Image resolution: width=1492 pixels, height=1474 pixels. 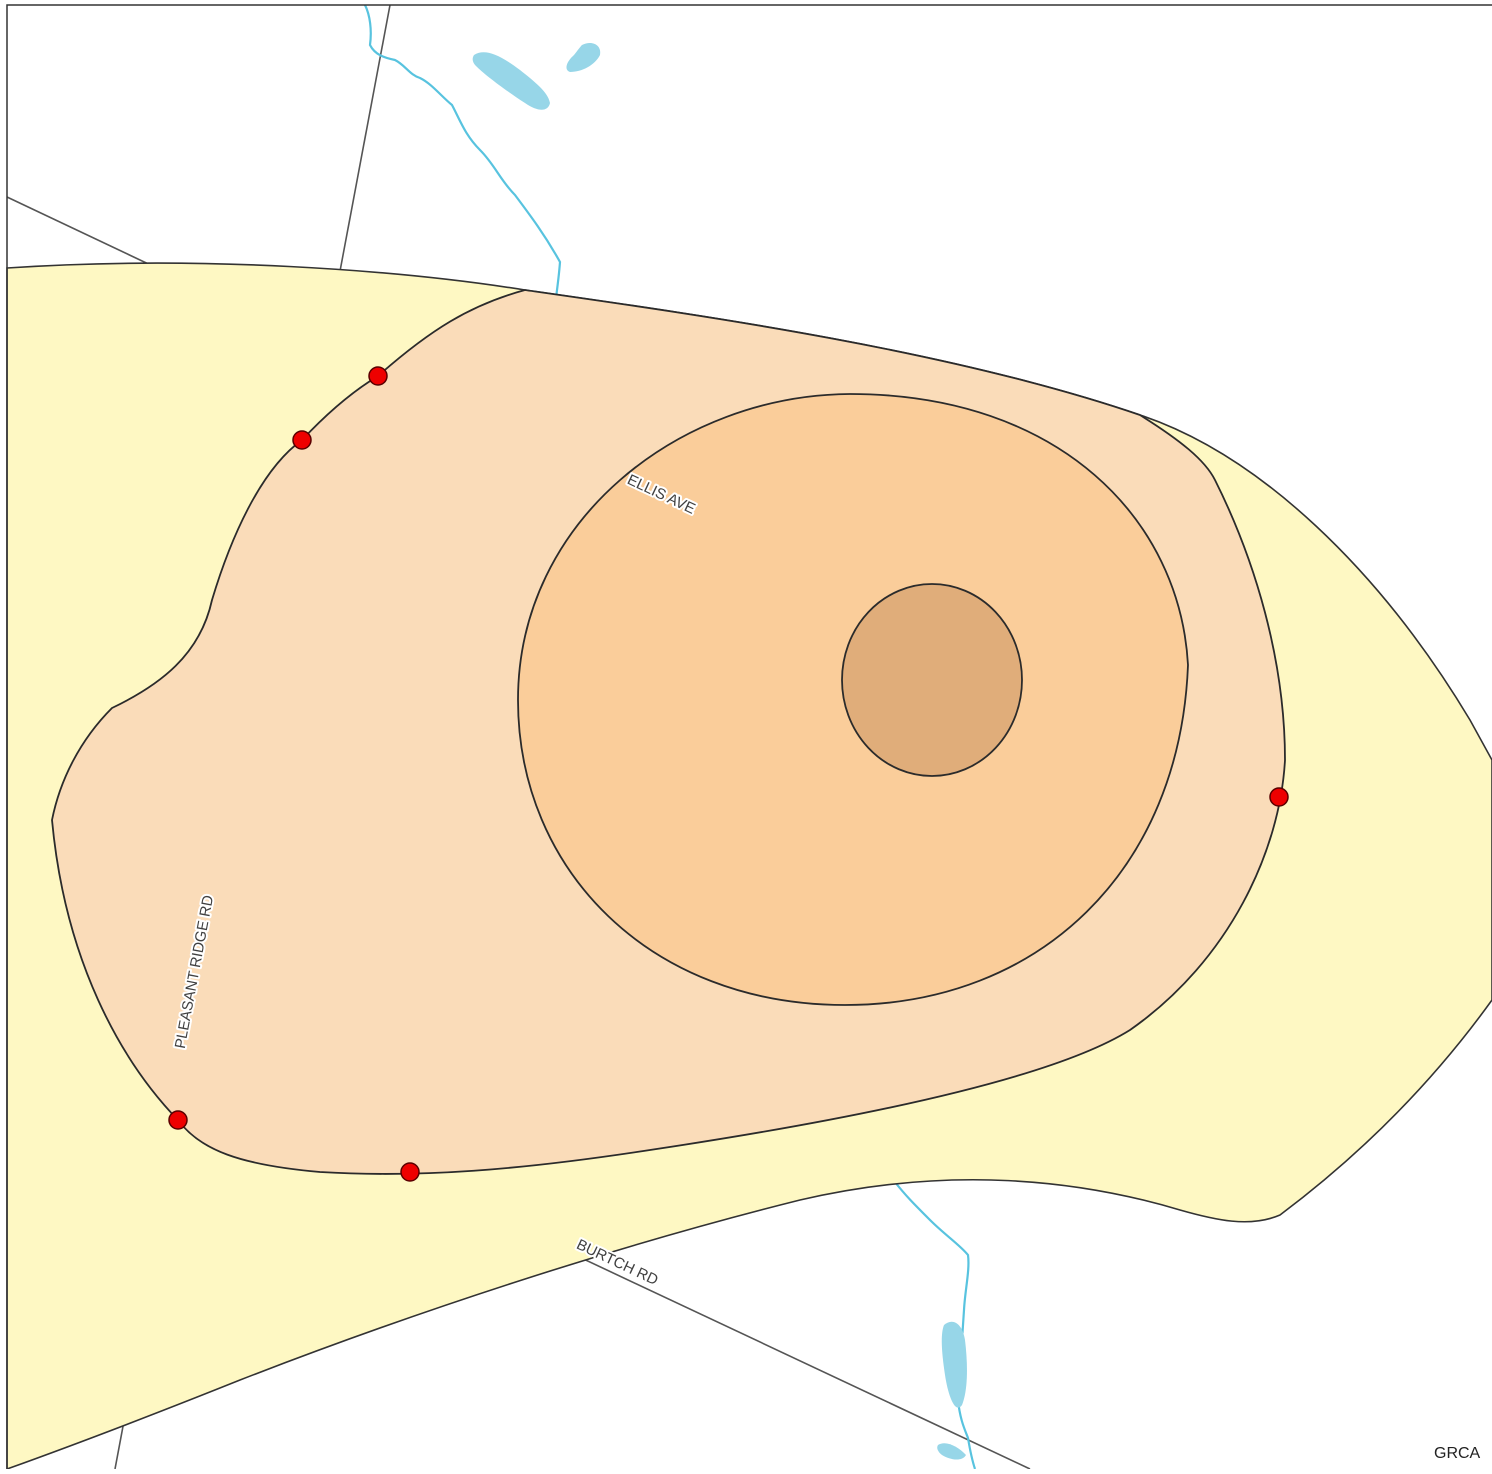 What do you see at coordinates (1457, 1453) in the screenshot?
I see `map-credit: GRCA` at bounding box center [1457, 1453].